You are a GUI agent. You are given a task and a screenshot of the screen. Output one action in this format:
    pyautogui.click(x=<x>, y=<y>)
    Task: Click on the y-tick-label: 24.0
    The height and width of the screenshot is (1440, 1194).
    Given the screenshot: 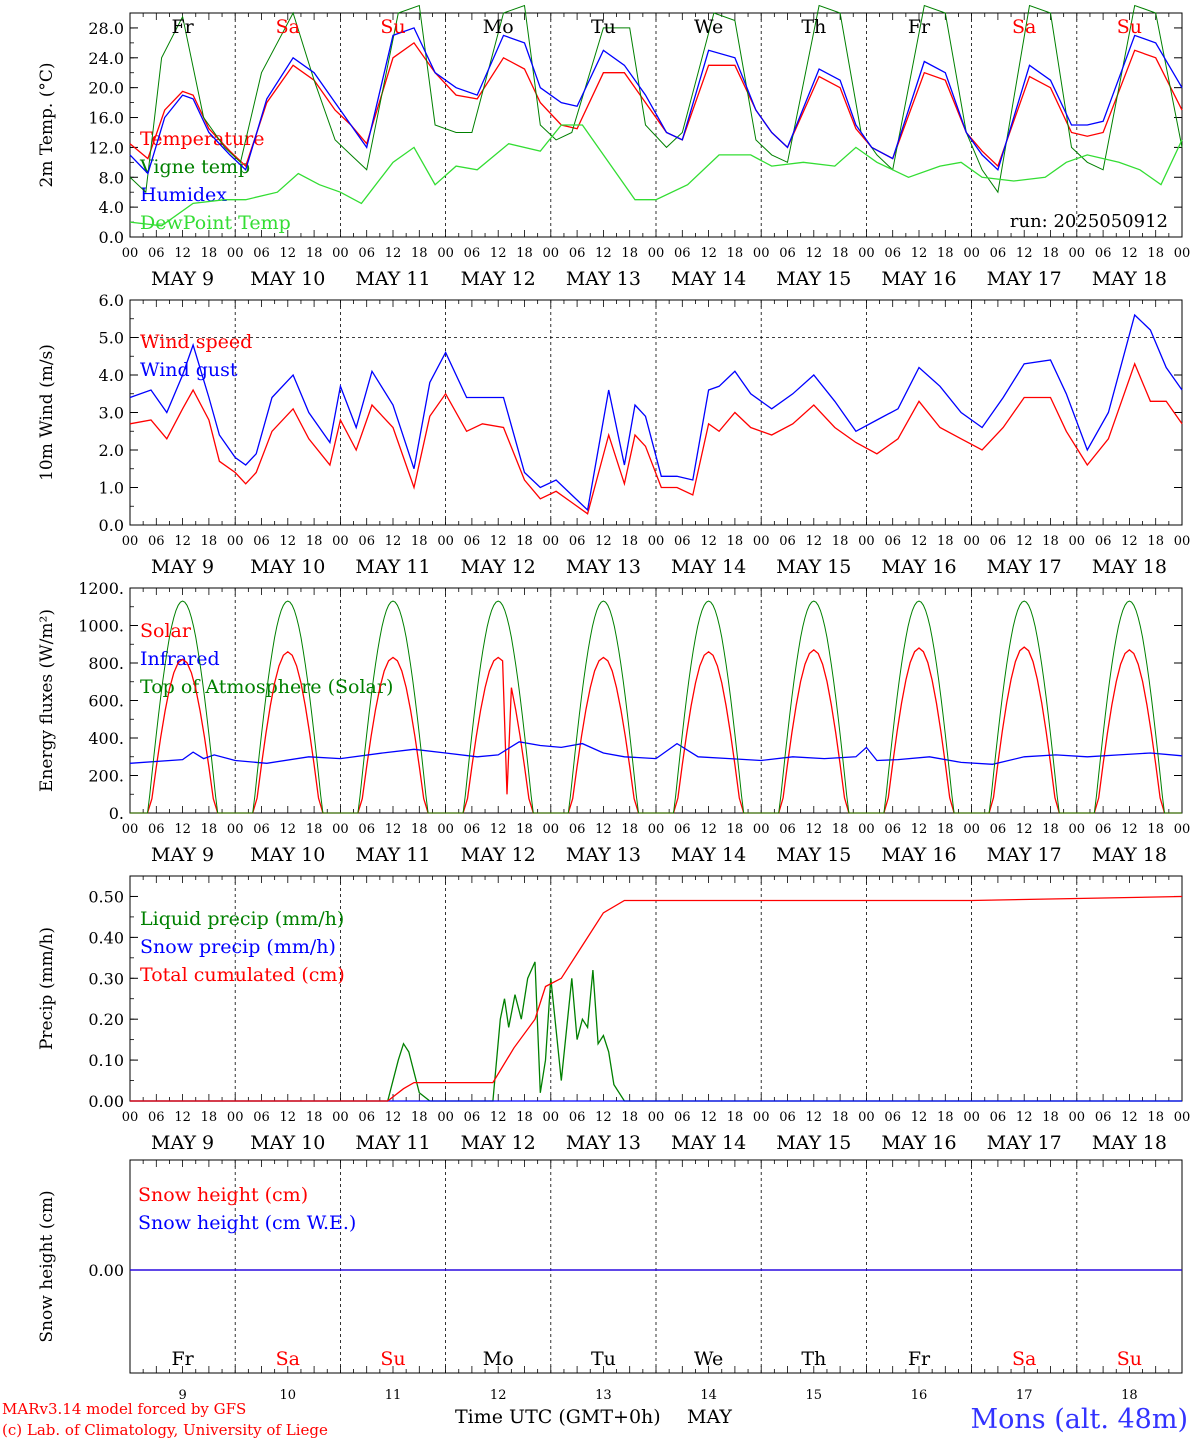 What is the action you would take?
    pyautogui.click(x=106, y=58)
    